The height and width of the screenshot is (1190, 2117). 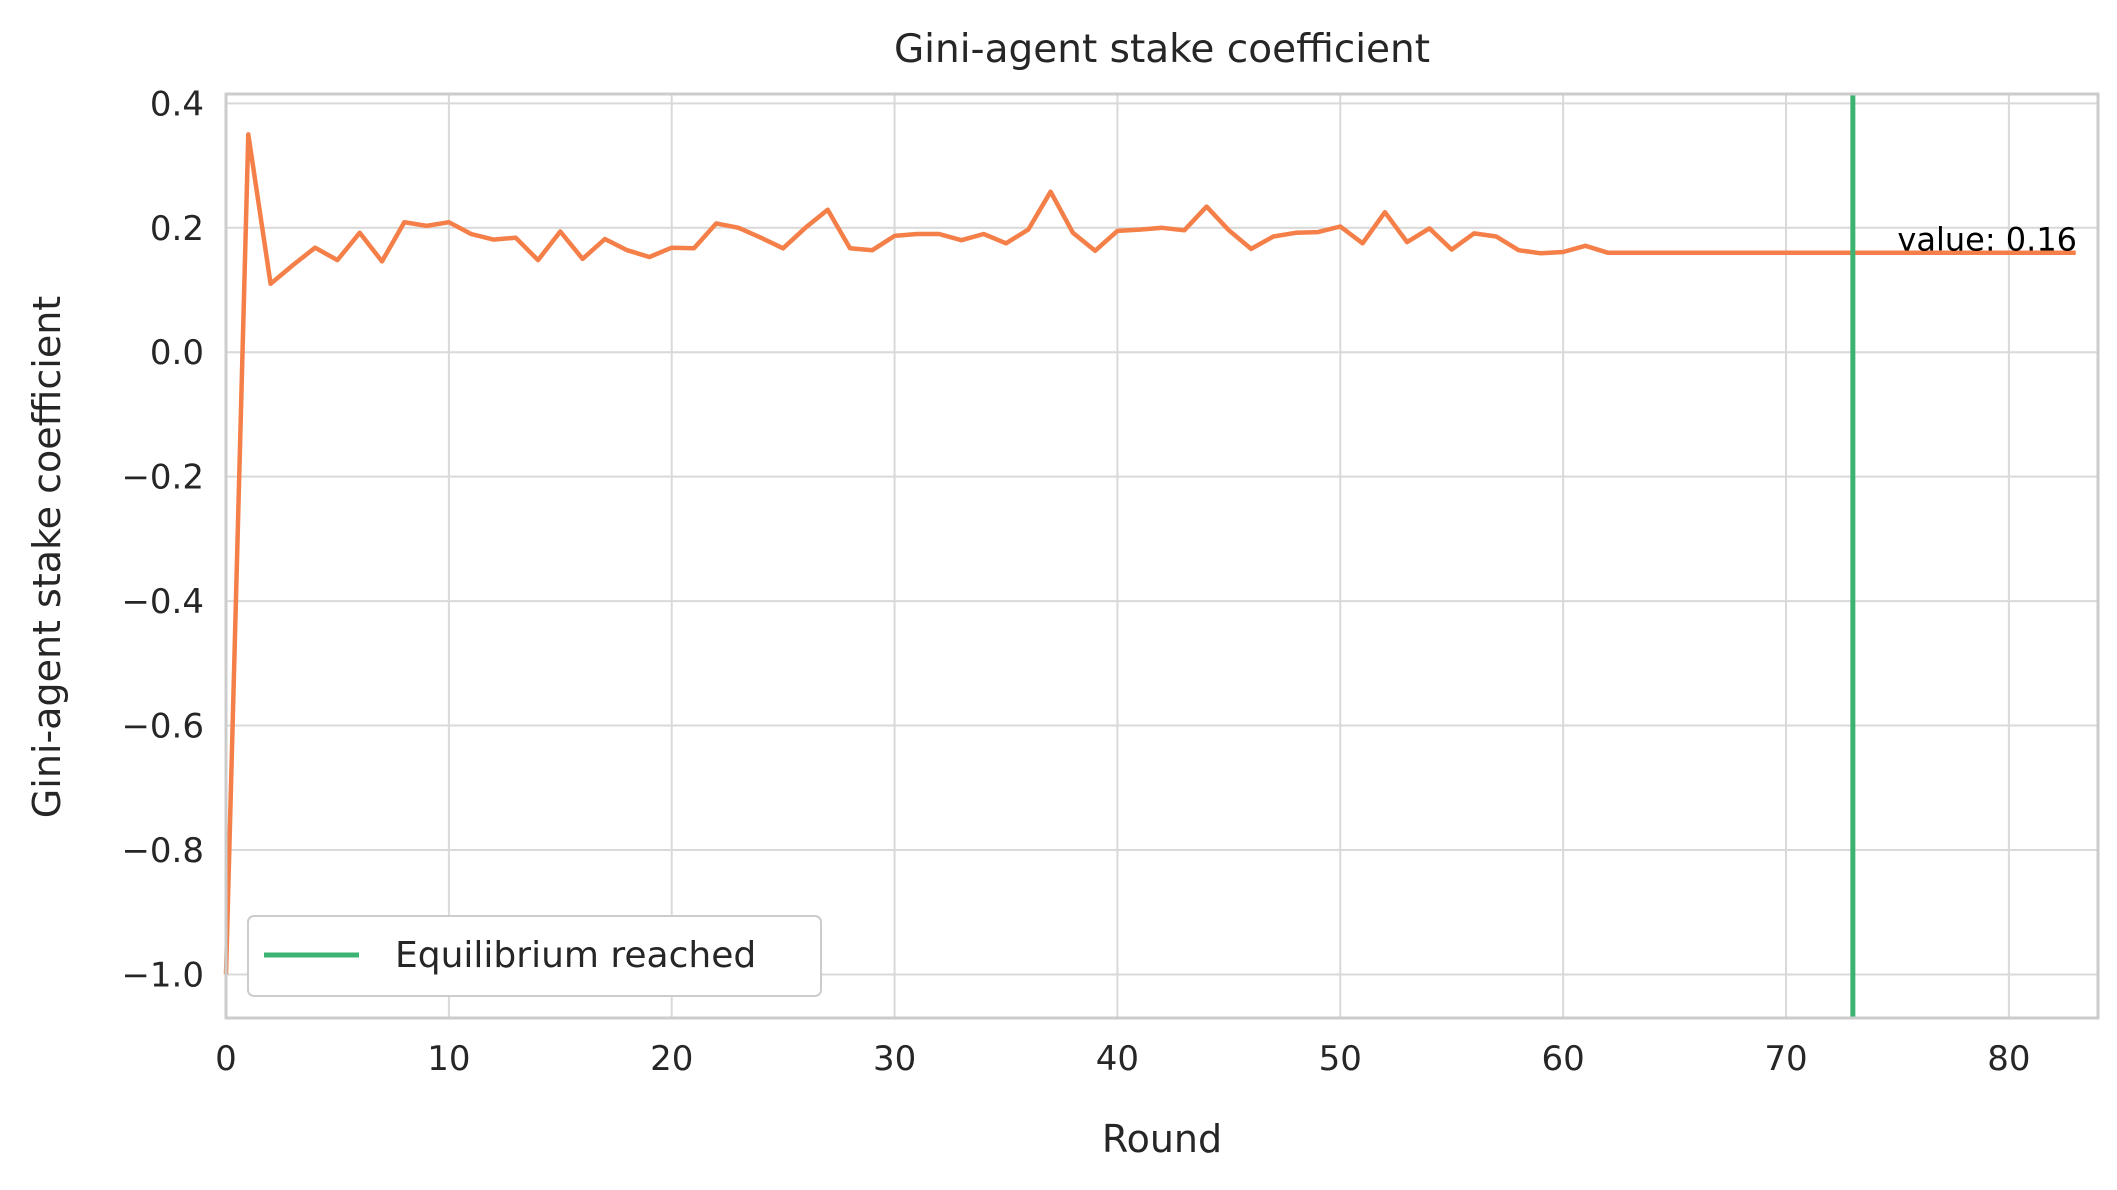 I want to click on x-tick-label: 0, so click(x=226, y=1059).